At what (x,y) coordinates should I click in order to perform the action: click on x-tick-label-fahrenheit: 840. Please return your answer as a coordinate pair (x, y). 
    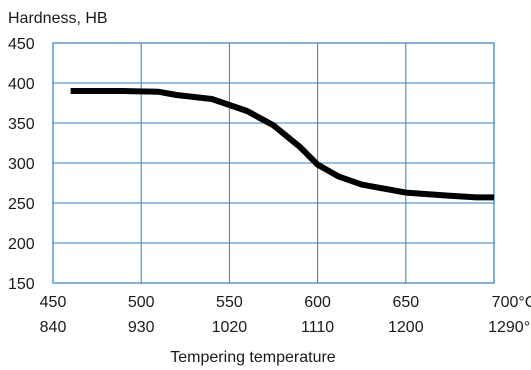
    Looking at the image, I should click on (53, 327).